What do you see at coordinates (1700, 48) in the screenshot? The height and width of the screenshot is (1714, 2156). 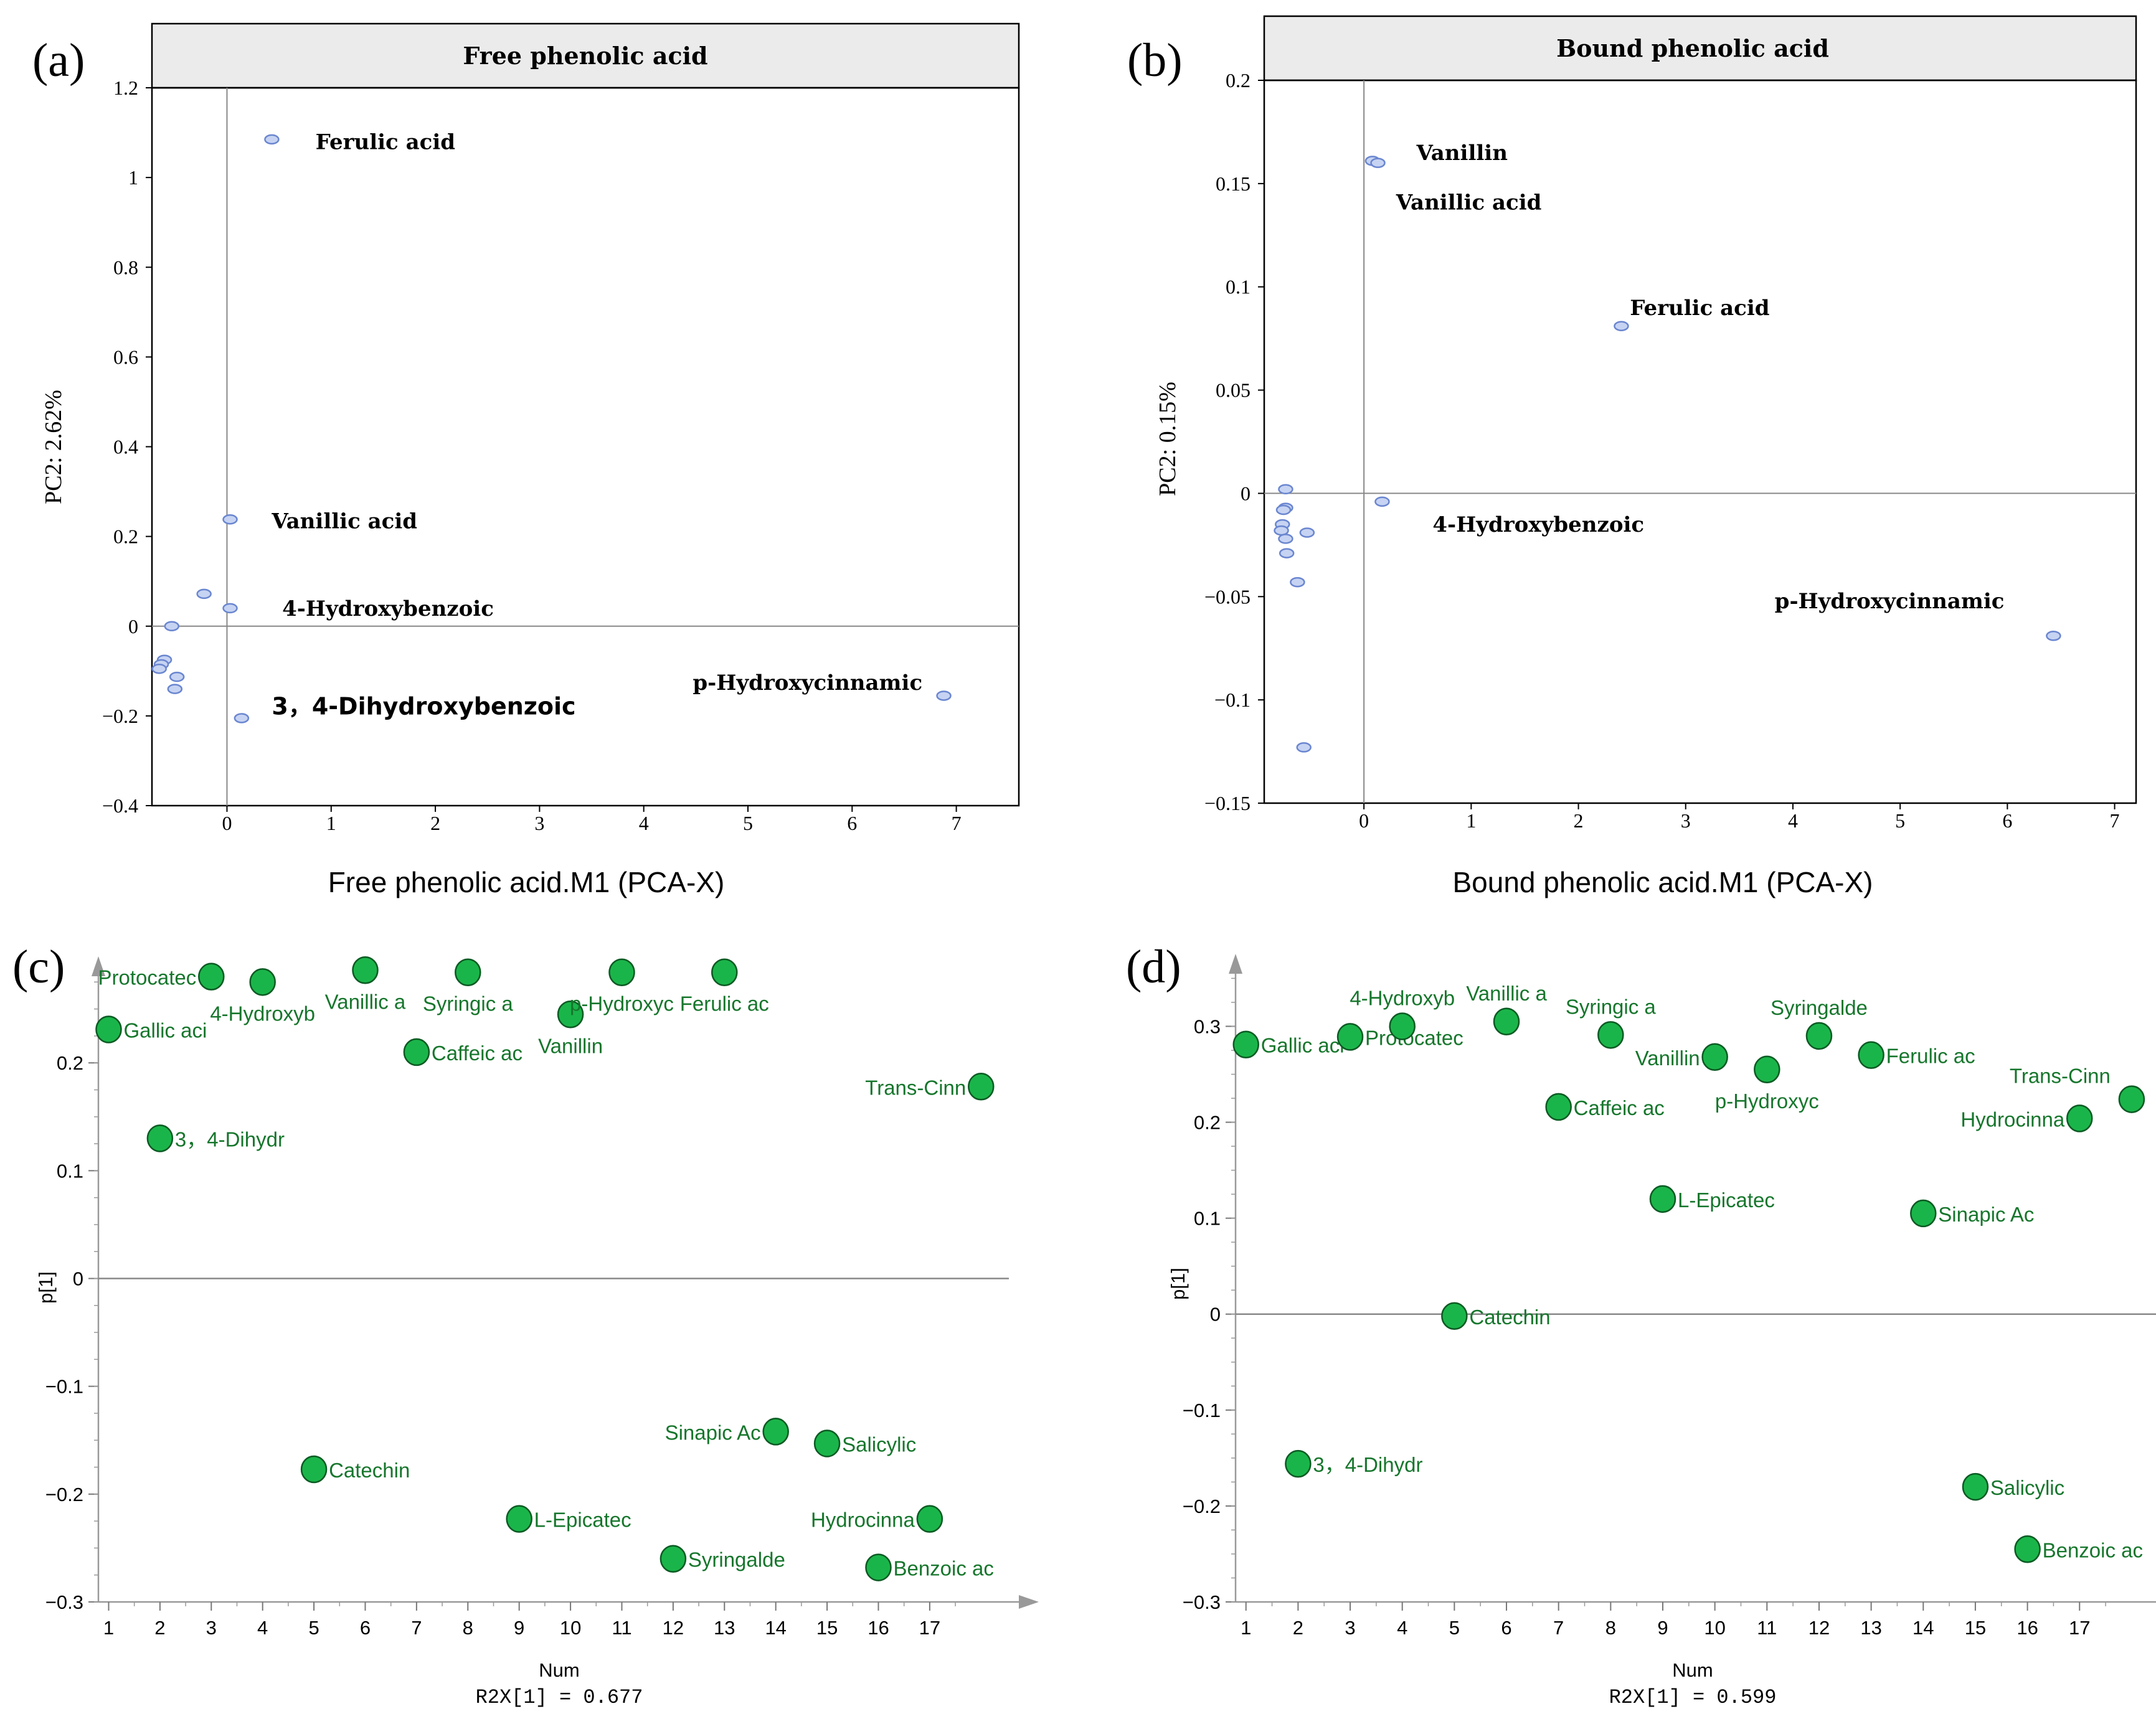 I see `title-banner-b` at bounding box center [1700, 48].